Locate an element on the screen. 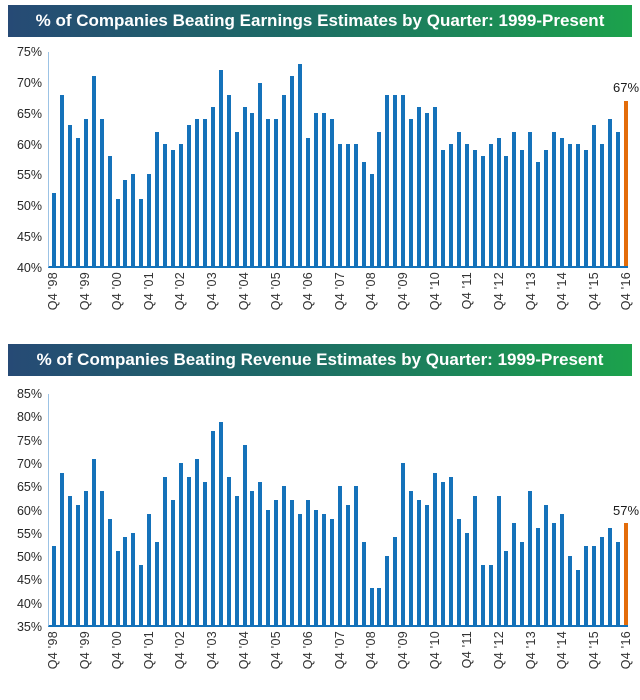 This screenshot has width=640, height=700. x-axis-tick-label: Q4 '08 is located at coordinates (371, 650).